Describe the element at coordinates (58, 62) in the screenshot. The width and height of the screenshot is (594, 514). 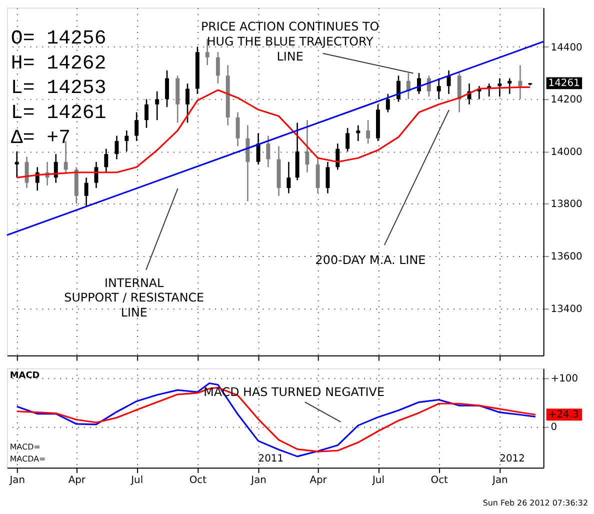
I see `annotation: H= 14262` at that location.